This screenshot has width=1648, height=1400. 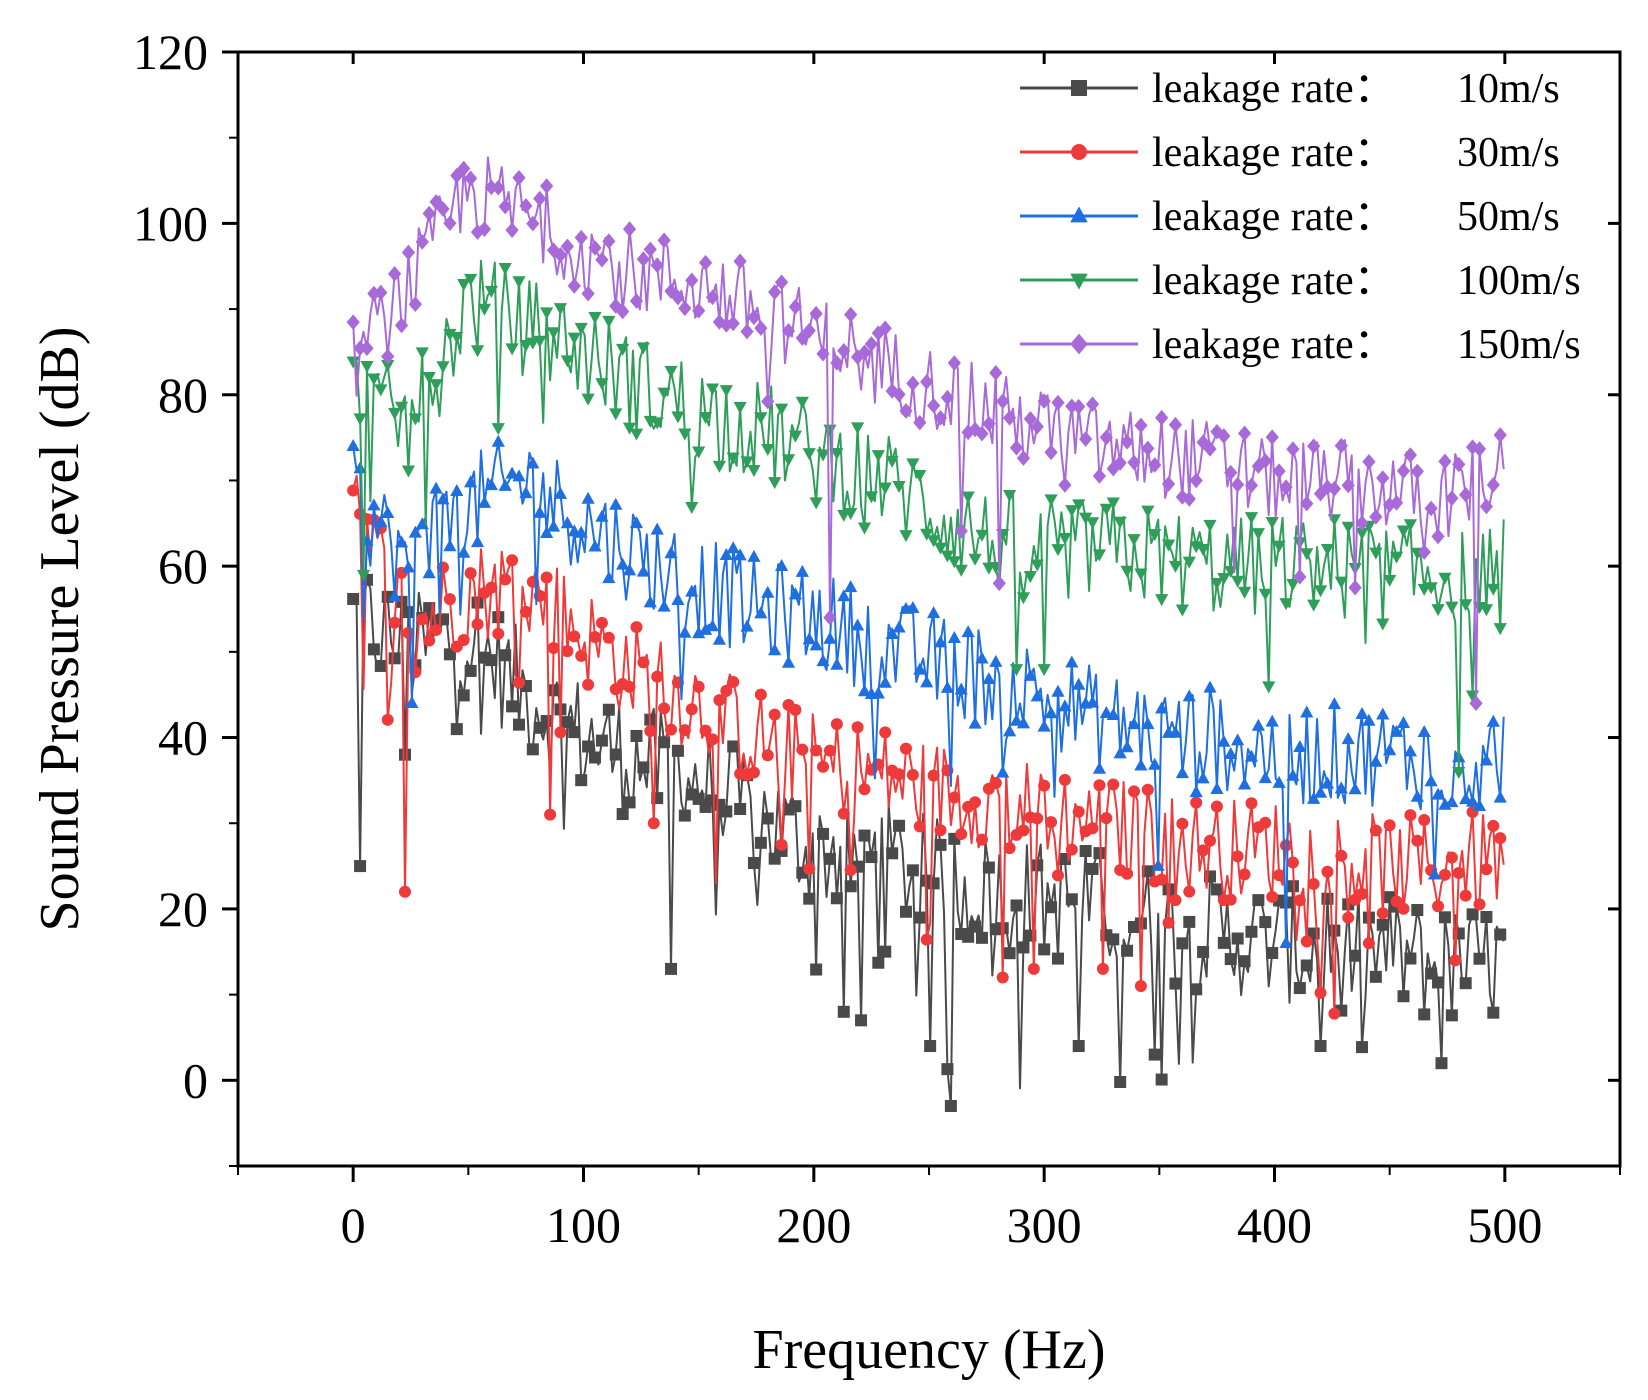 I want to click on legend-value: 100m/s, so click(x=1519, y=281).